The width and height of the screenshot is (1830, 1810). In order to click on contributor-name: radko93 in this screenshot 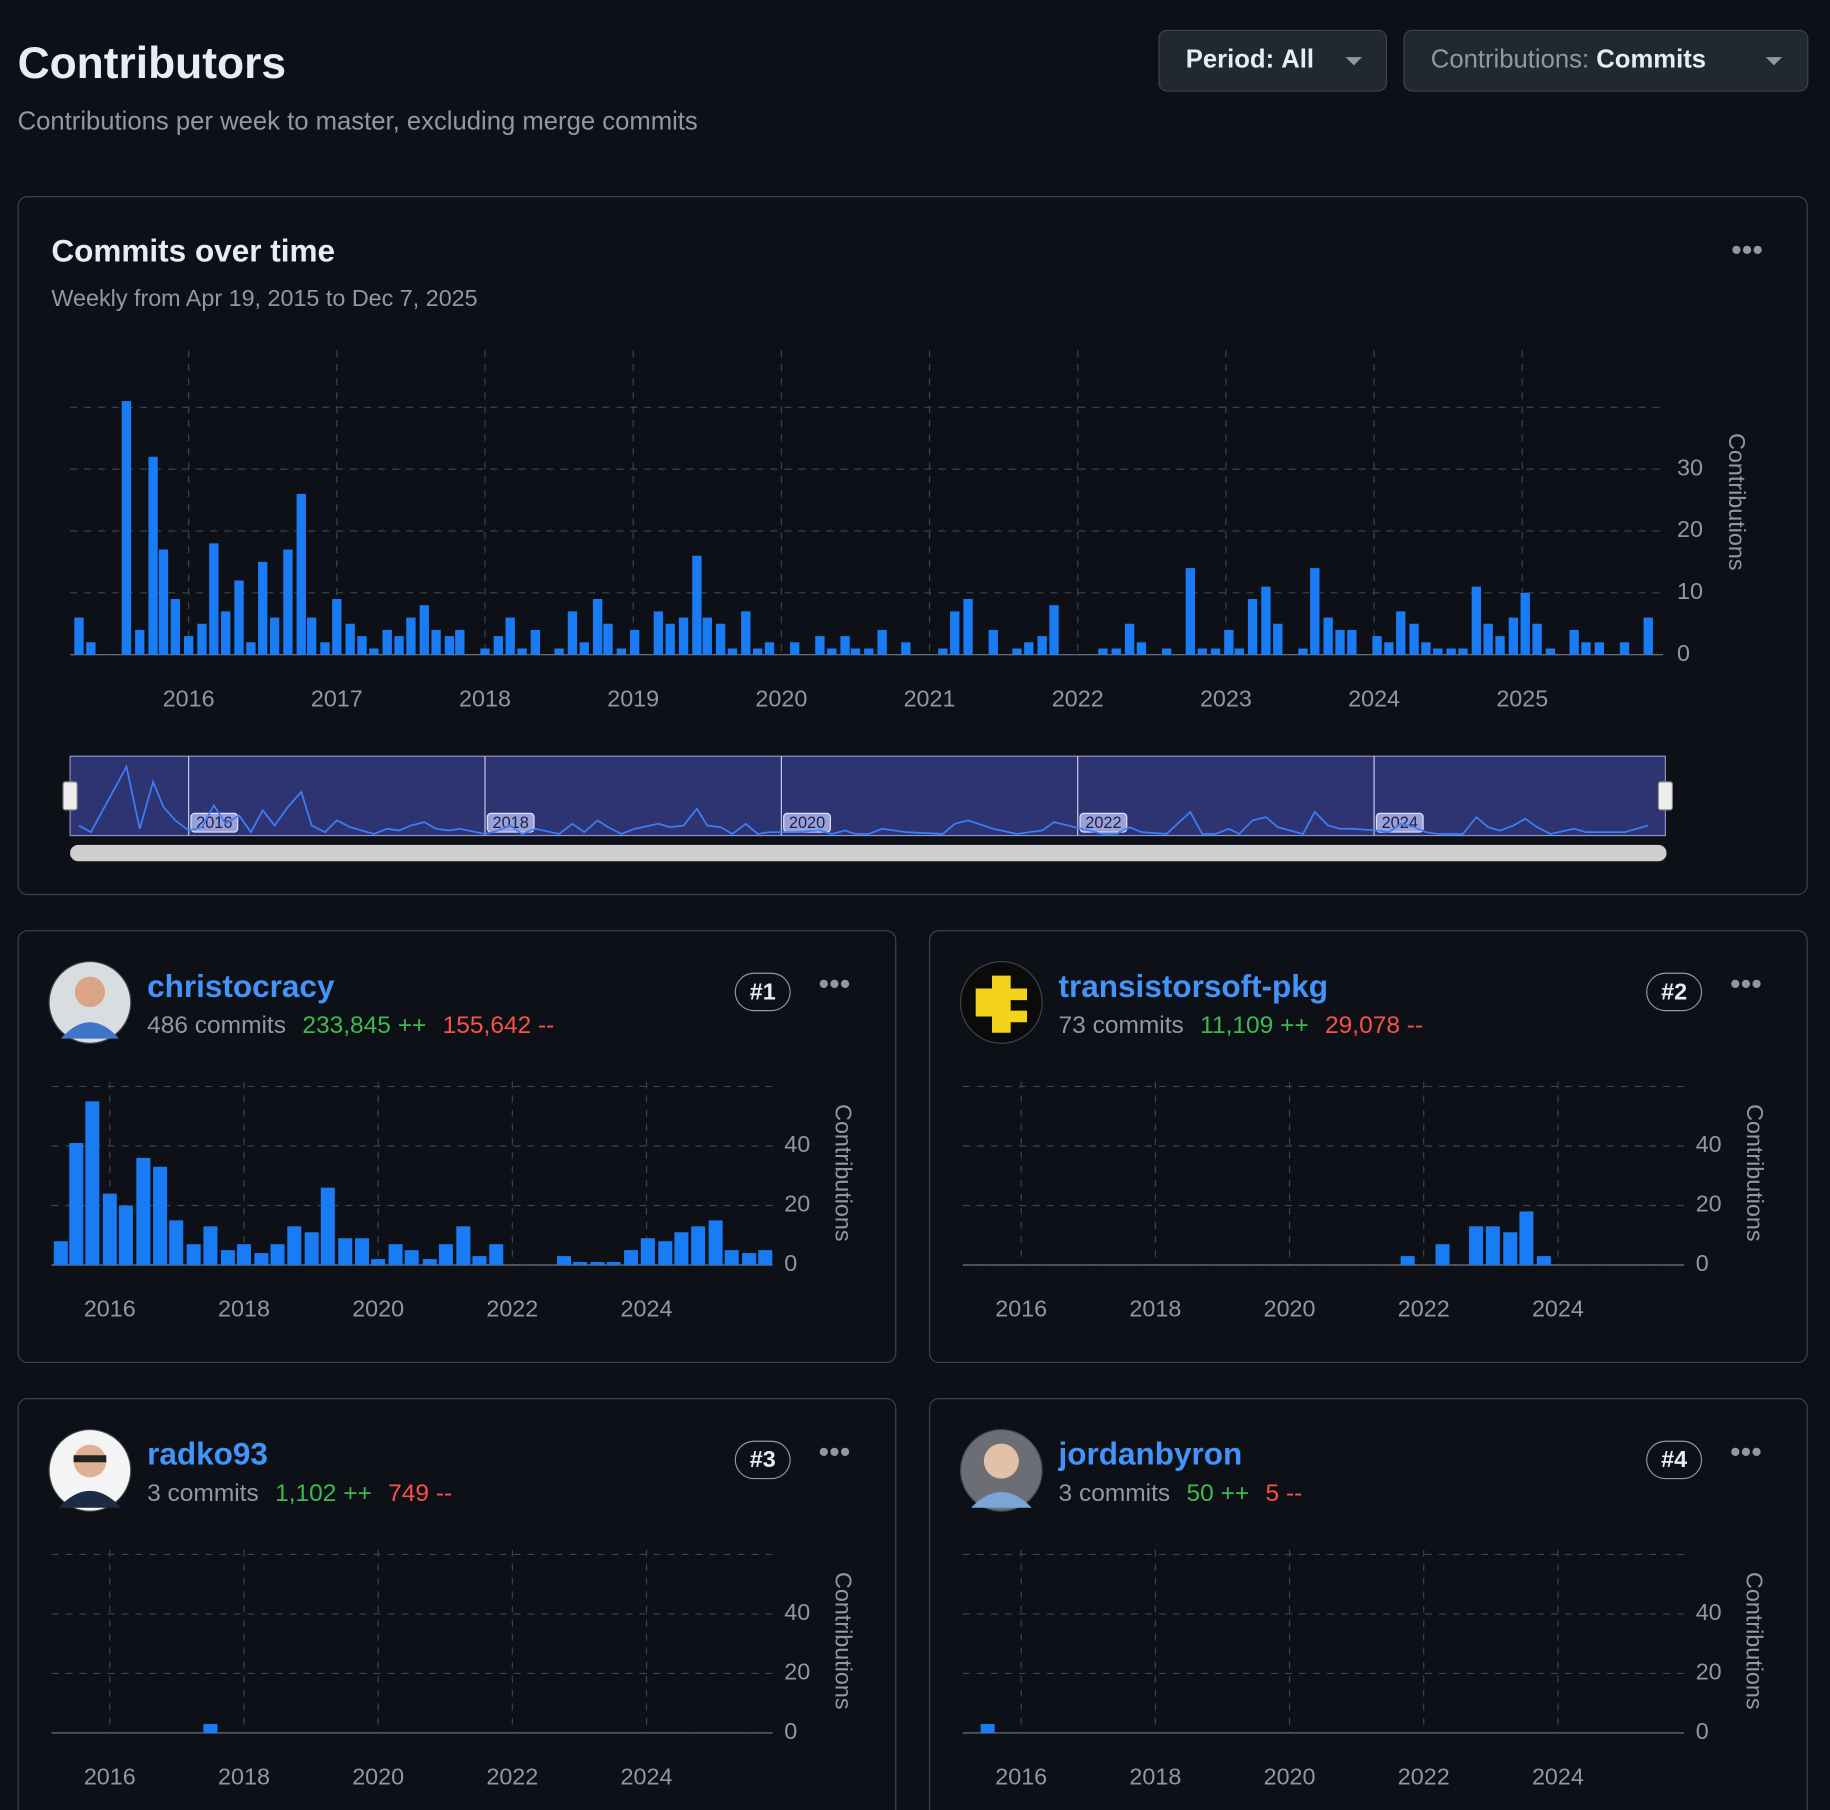, I will do `click(207, 1454)`.